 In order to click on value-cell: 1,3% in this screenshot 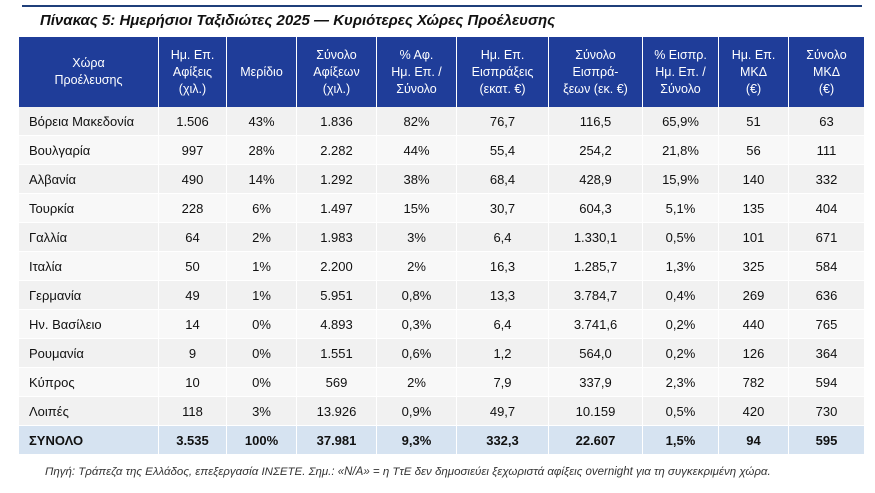, I will do `click(681, 266)`.